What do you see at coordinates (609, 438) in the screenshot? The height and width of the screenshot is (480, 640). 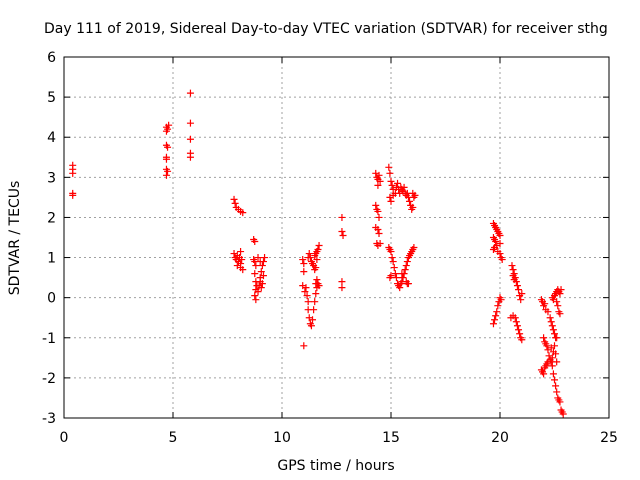 I see `x-tick-label: 25` at bounding box center [609, 438].